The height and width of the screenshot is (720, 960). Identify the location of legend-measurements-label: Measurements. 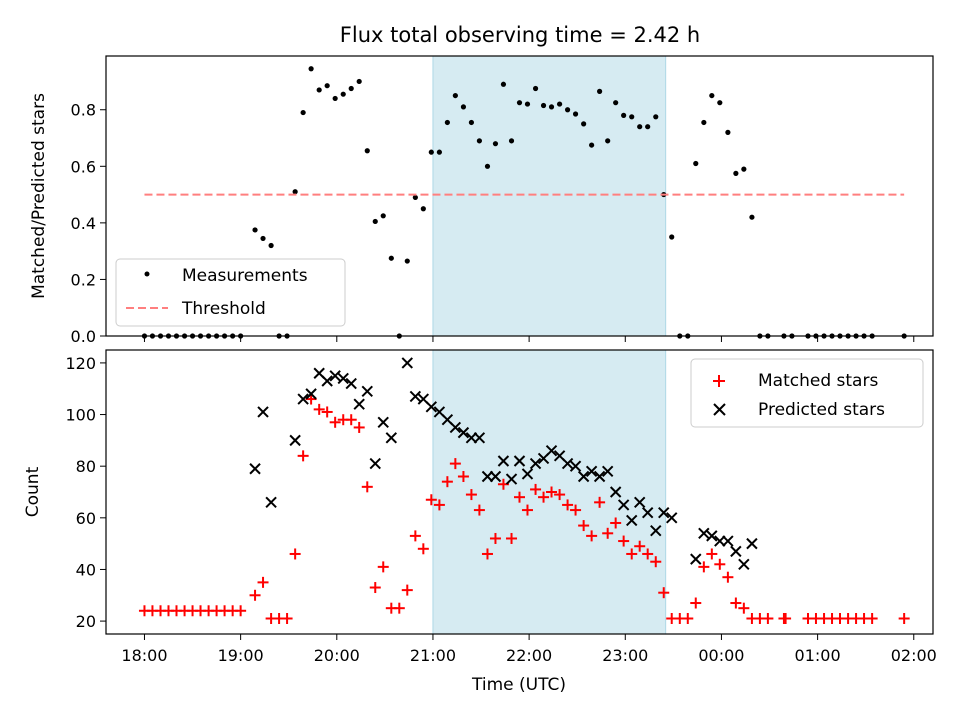
(245, 276).